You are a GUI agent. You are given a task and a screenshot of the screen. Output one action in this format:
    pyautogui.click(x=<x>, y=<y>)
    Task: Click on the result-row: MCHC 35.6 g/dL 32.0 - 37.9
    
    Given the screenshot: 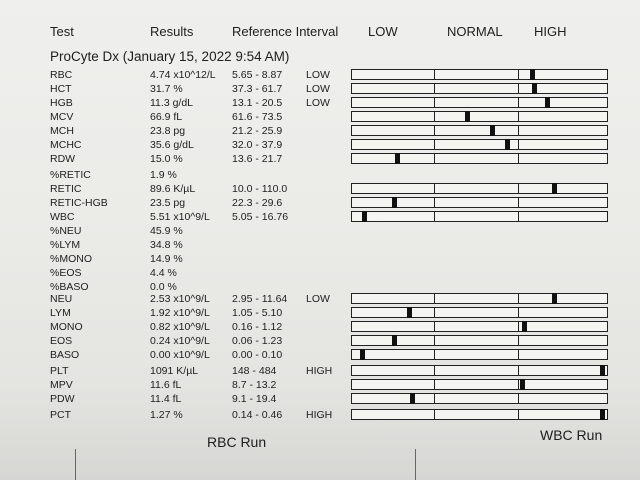 What is the action you would take?
    pyautogui.click(x=320, y=145)
    